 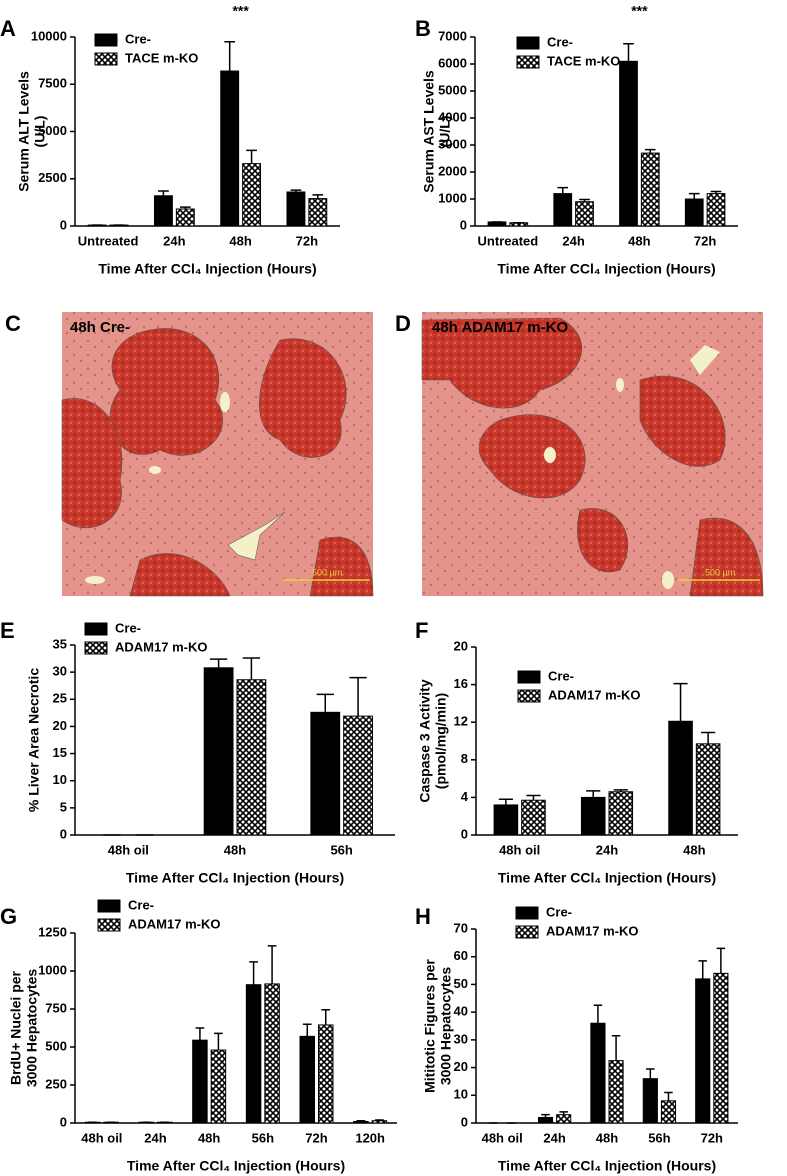 I want to click on y-axis-label: 3000 Hepatocytes, so click(x=446, y=1026).